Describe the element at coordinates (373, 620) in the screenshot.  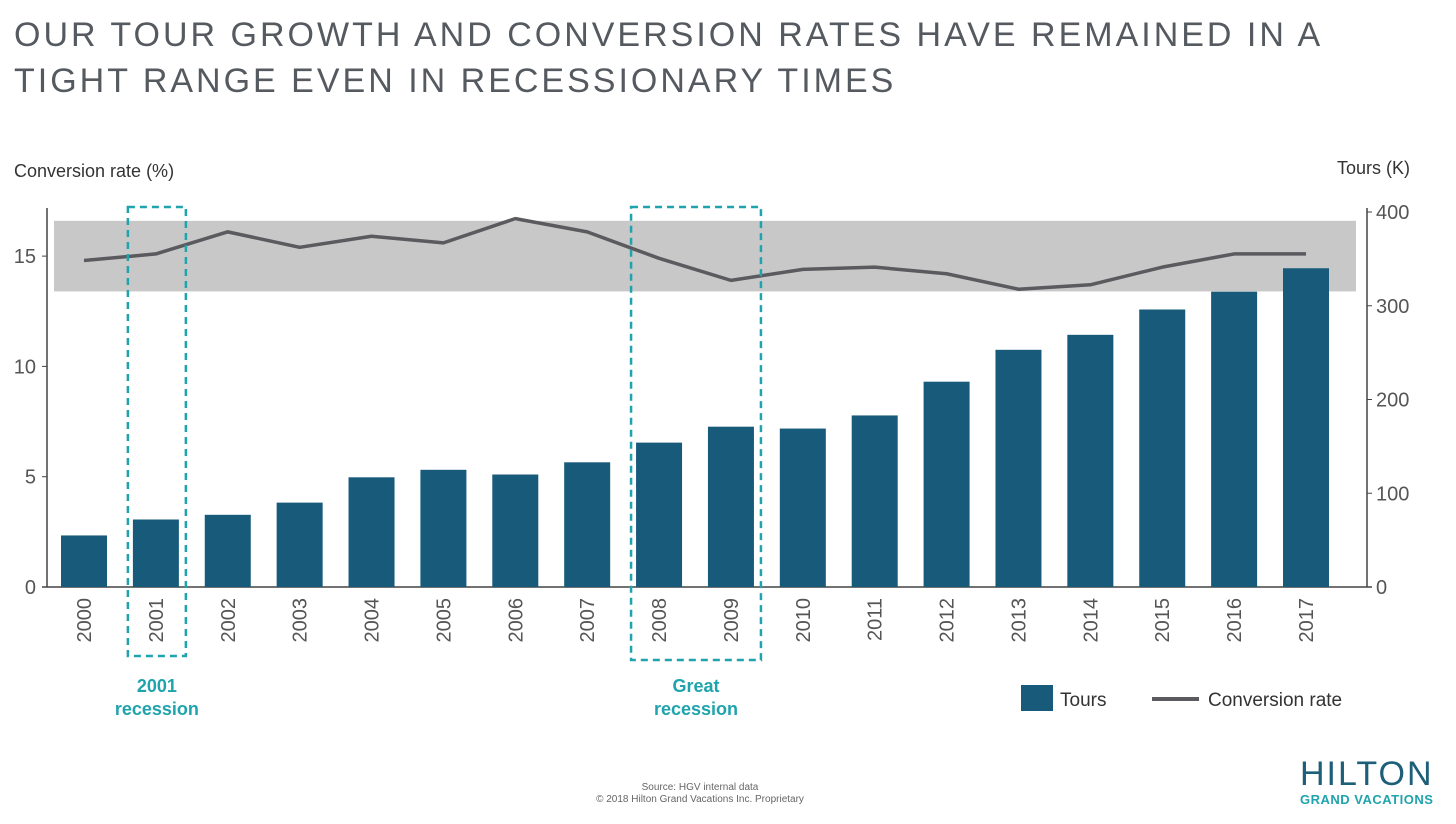
I see `x-tick-label: 2004` at that location.